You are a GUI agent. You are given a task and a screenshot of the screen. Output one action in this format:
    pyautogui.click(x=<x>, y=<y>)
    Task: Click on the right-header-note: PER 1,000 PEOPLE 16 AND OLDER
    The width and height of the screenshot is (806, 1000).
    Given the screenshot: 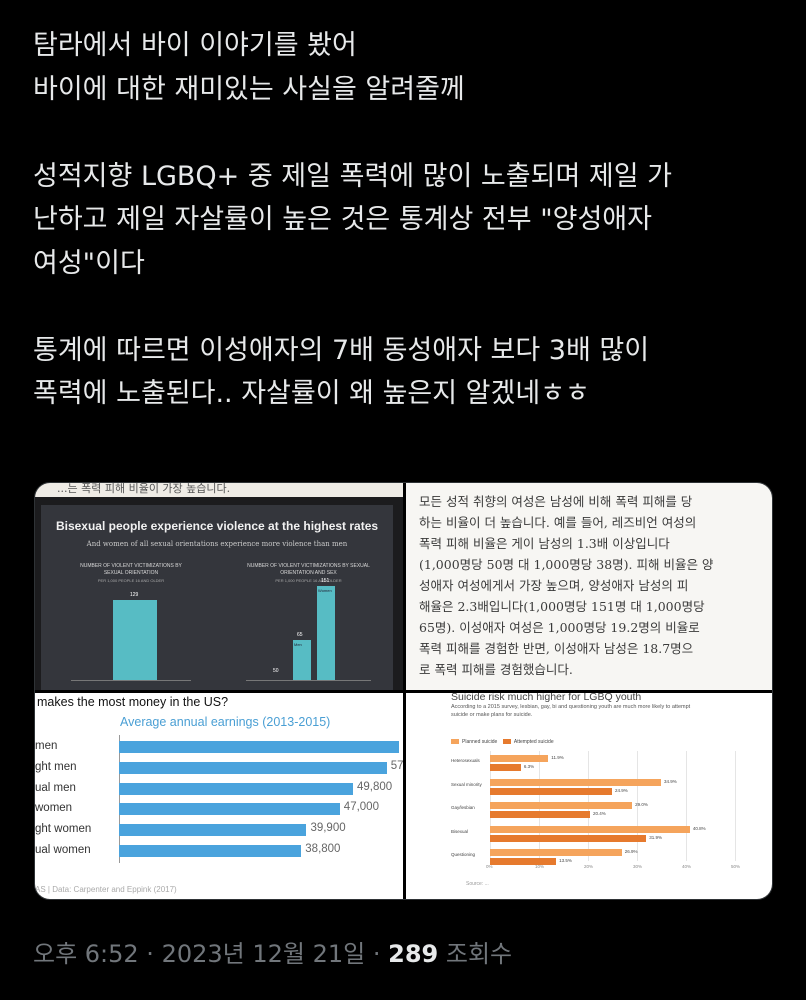 What is the action you would take?
    pyautogui.click(x=308, y=580)
    